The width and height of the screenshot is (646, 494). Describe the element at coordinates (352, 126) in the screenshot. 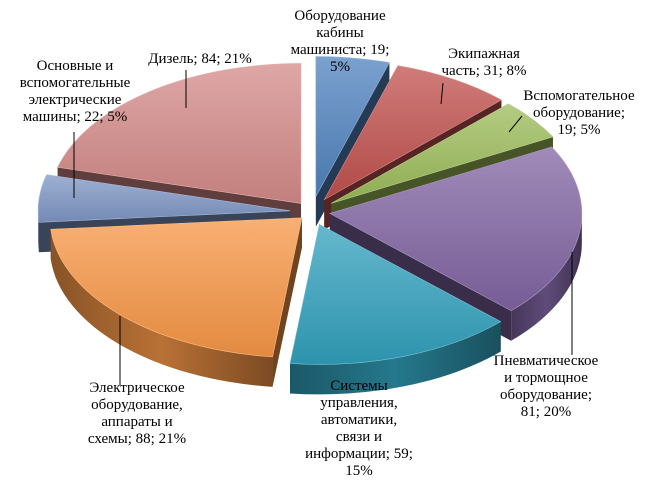

I see `slice-cab-equipment` at that location.